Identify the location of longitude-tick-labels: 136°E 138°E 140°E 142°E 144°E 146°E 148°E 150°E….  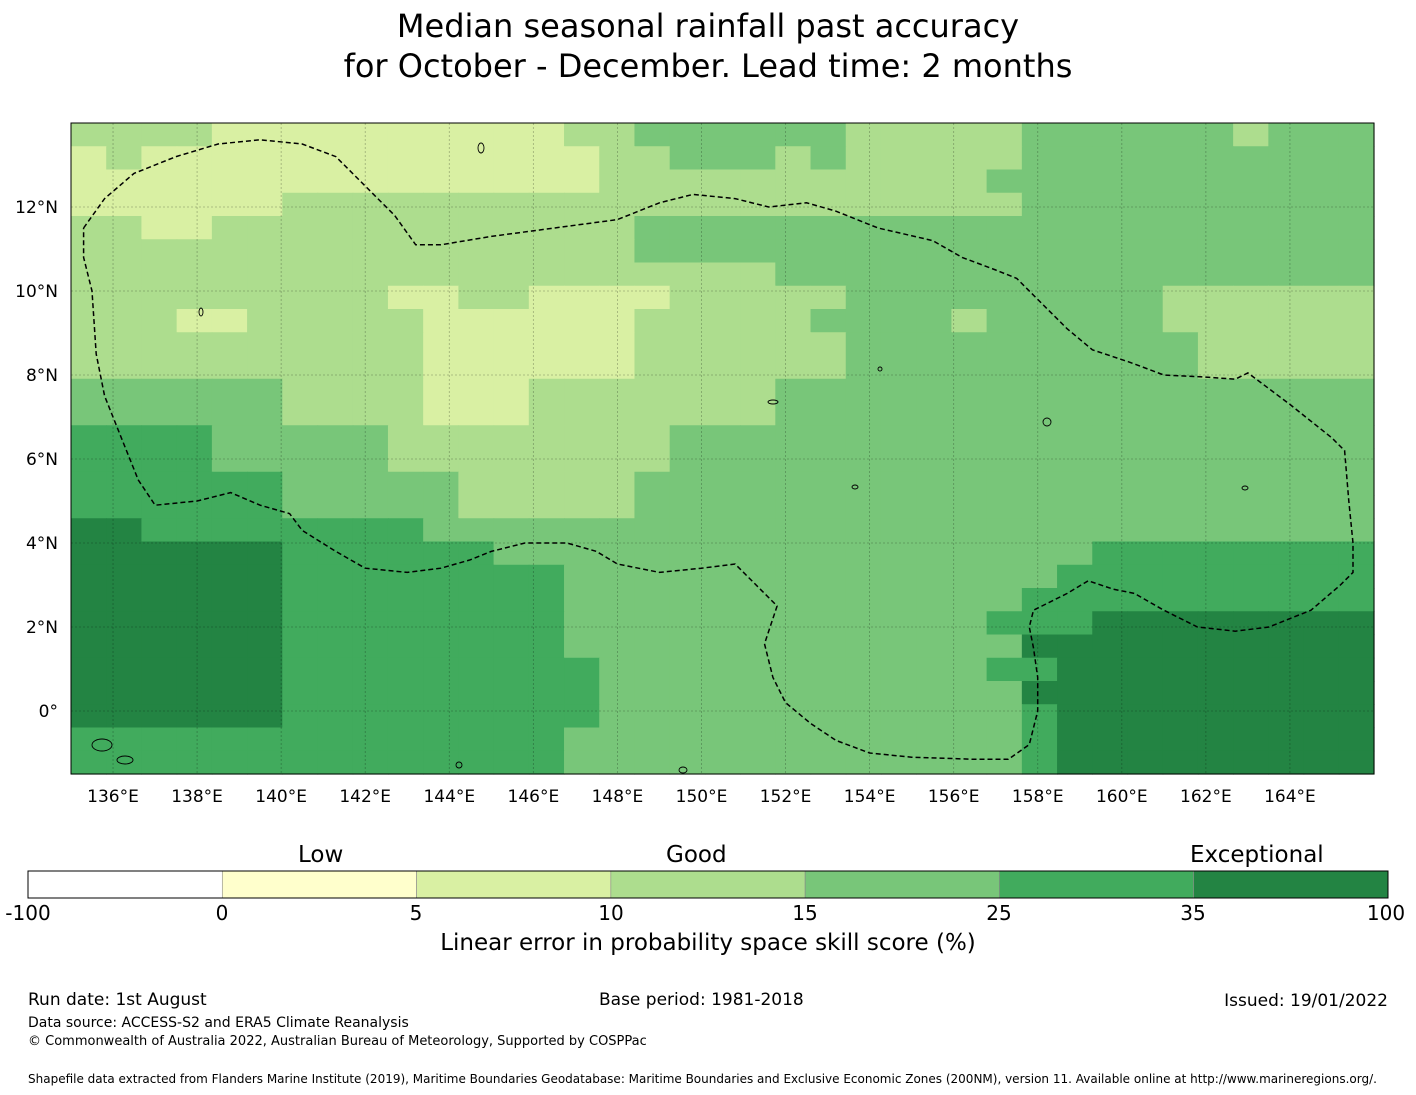
(701, 797).